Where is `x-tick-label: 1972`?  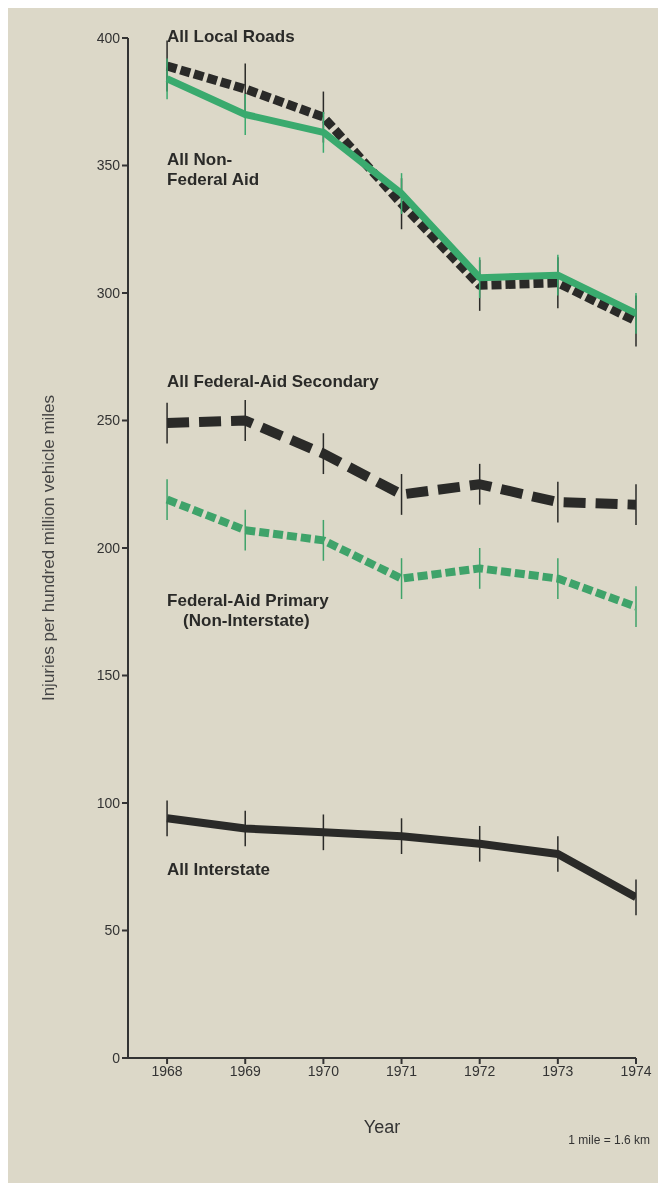 x-tick-label: 1972 is located at coordinates (480, 1070).